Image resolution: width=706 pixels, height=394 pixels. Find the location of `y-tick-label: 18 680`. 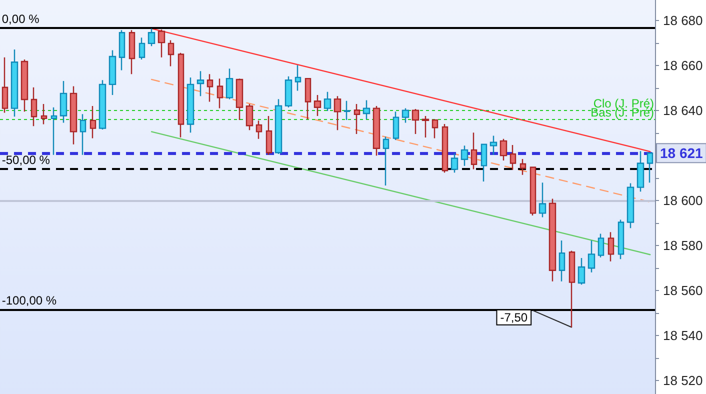

y-tick-label: 18 680 is located at coordinates (683, 20).